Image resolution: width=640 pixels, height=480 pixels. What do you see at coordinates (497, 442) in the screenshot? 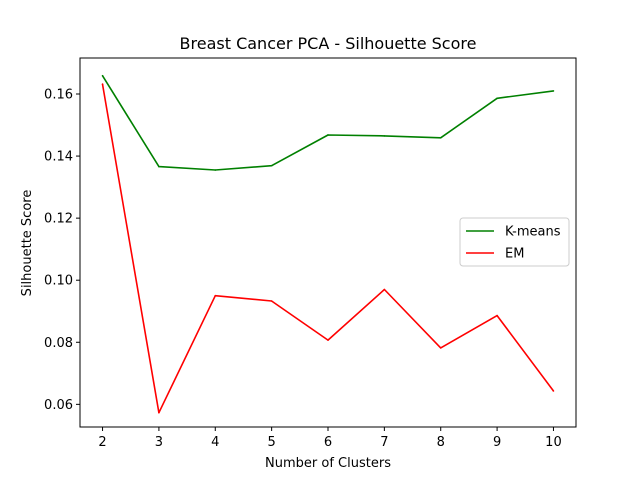
I see `x-tick-label: 9` at bounding box center [497, 442].